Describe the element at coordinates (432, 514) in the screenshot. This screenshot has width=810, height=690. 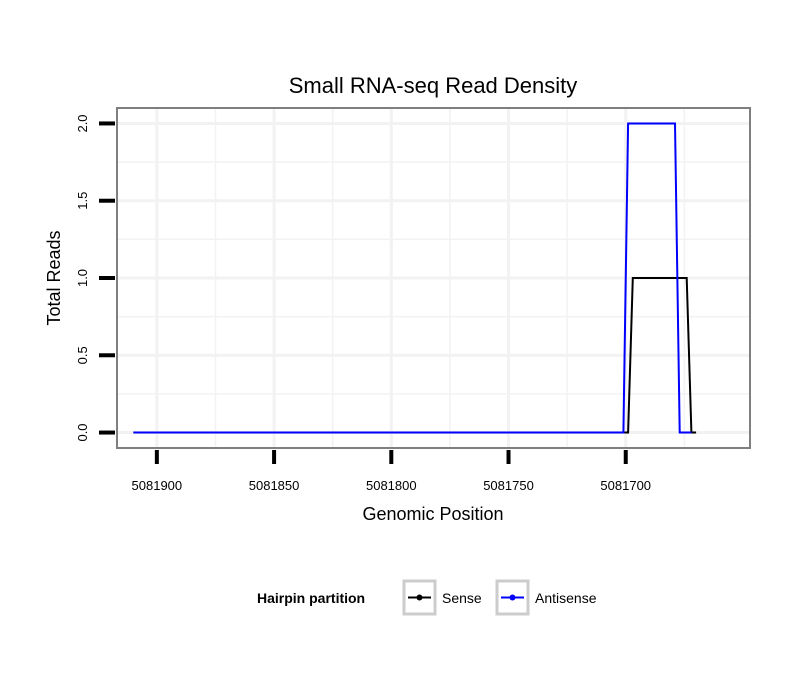
I see `x-axis-title: Genomic Position` at that location.